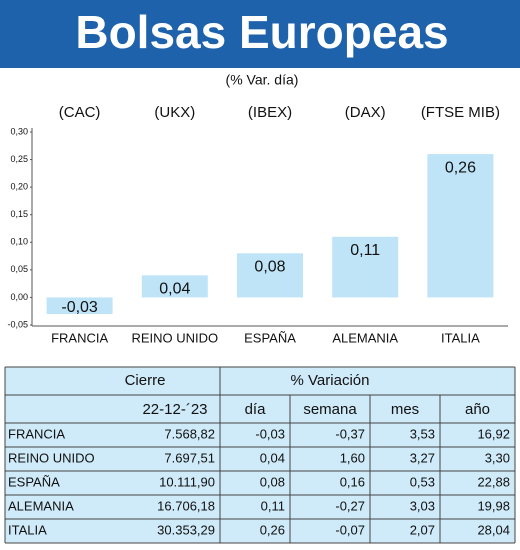  I want to click on table-cell: 0,53, so click(422, 481).